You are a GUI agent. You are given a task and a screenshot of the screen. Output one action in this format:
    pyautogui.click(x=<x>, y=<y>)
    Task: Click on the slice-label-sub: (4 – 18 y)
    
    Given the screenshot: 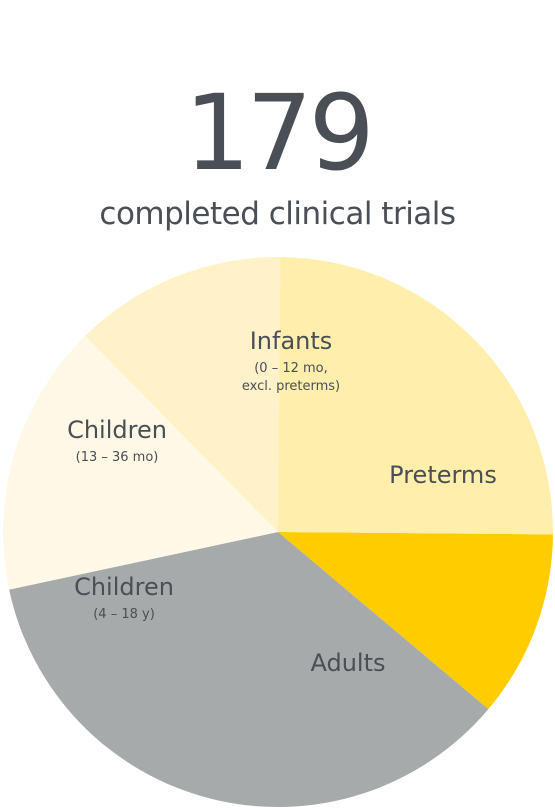 What is the action you would take?
    pyautogui.click(x=124, y=614)
    